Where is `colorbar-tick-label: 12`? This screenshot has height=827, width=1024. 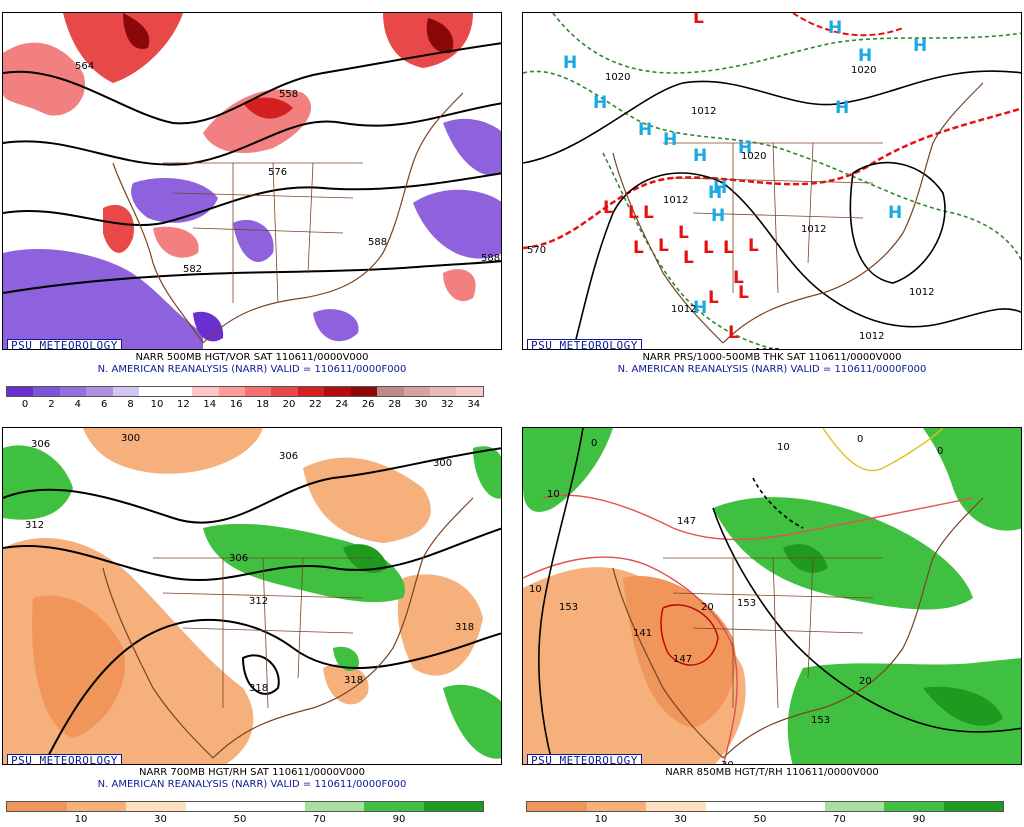
colorbar-tick-label: 12 is located at coordinates (183, 404).